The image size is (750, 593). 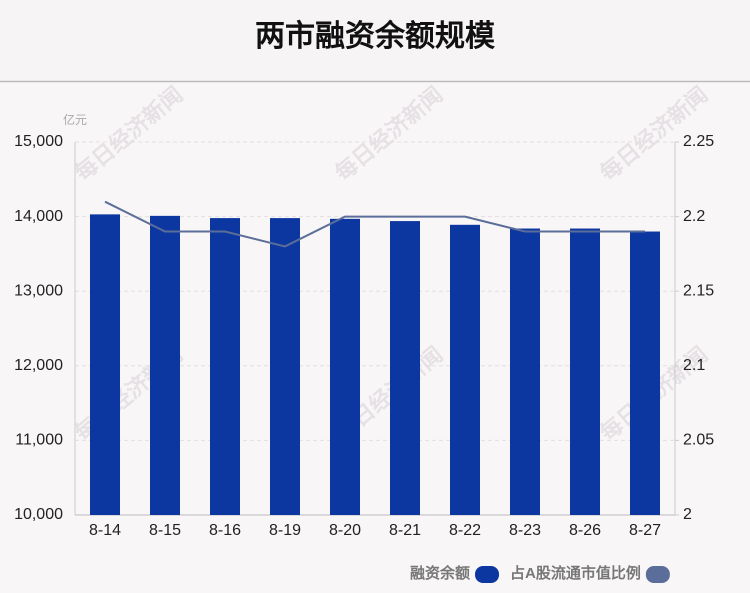 What do you see at coordinates (687, 514) in the screenshot?
I see `y2-tick-label: 2` at bounding box center [687, 514].